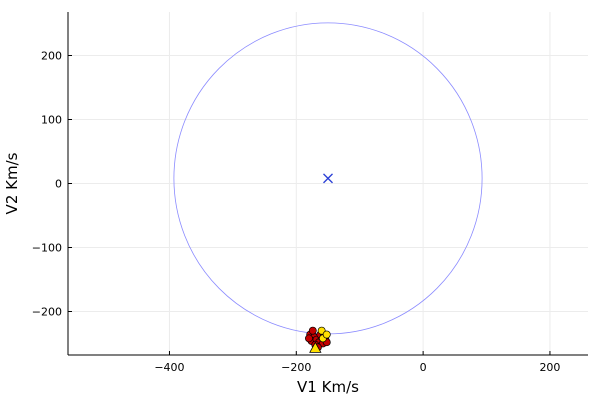 The height and width of the screenshot is (400, 600). I want to click on x-axis-title: V1 Km/s, so click(328, 387).